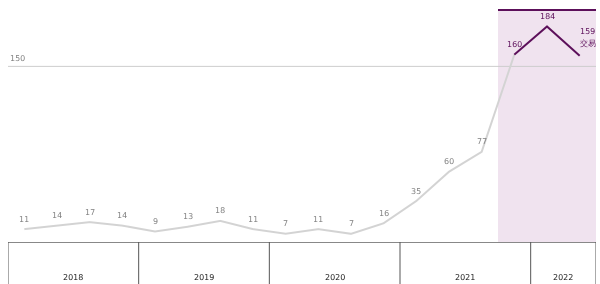  What do you see at coordinates (155, 221) in the screenshot?
I see `data-label: 9` at bounding box center [155, 221].